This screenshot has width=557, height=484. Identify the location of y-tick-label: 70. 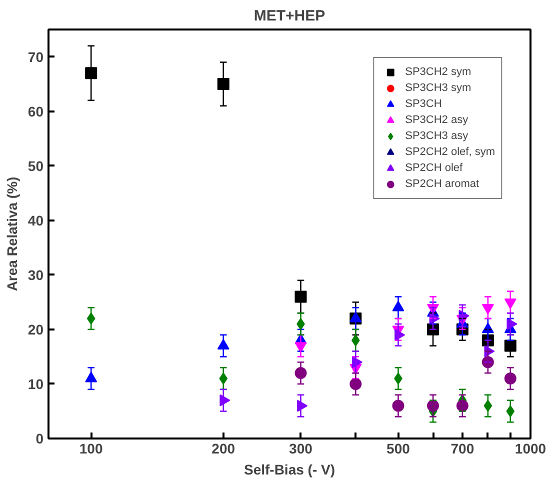
(36, 56).